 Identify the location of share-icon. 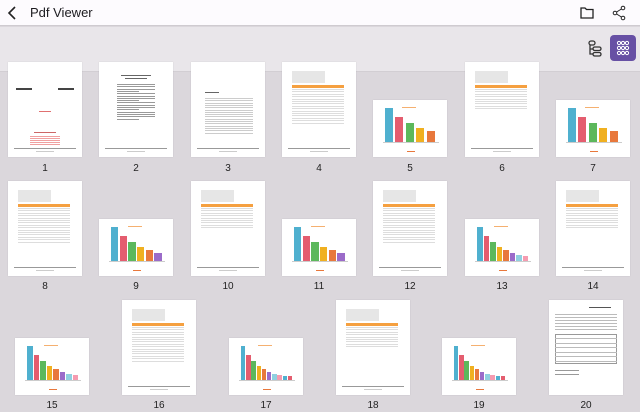
(619, 13).